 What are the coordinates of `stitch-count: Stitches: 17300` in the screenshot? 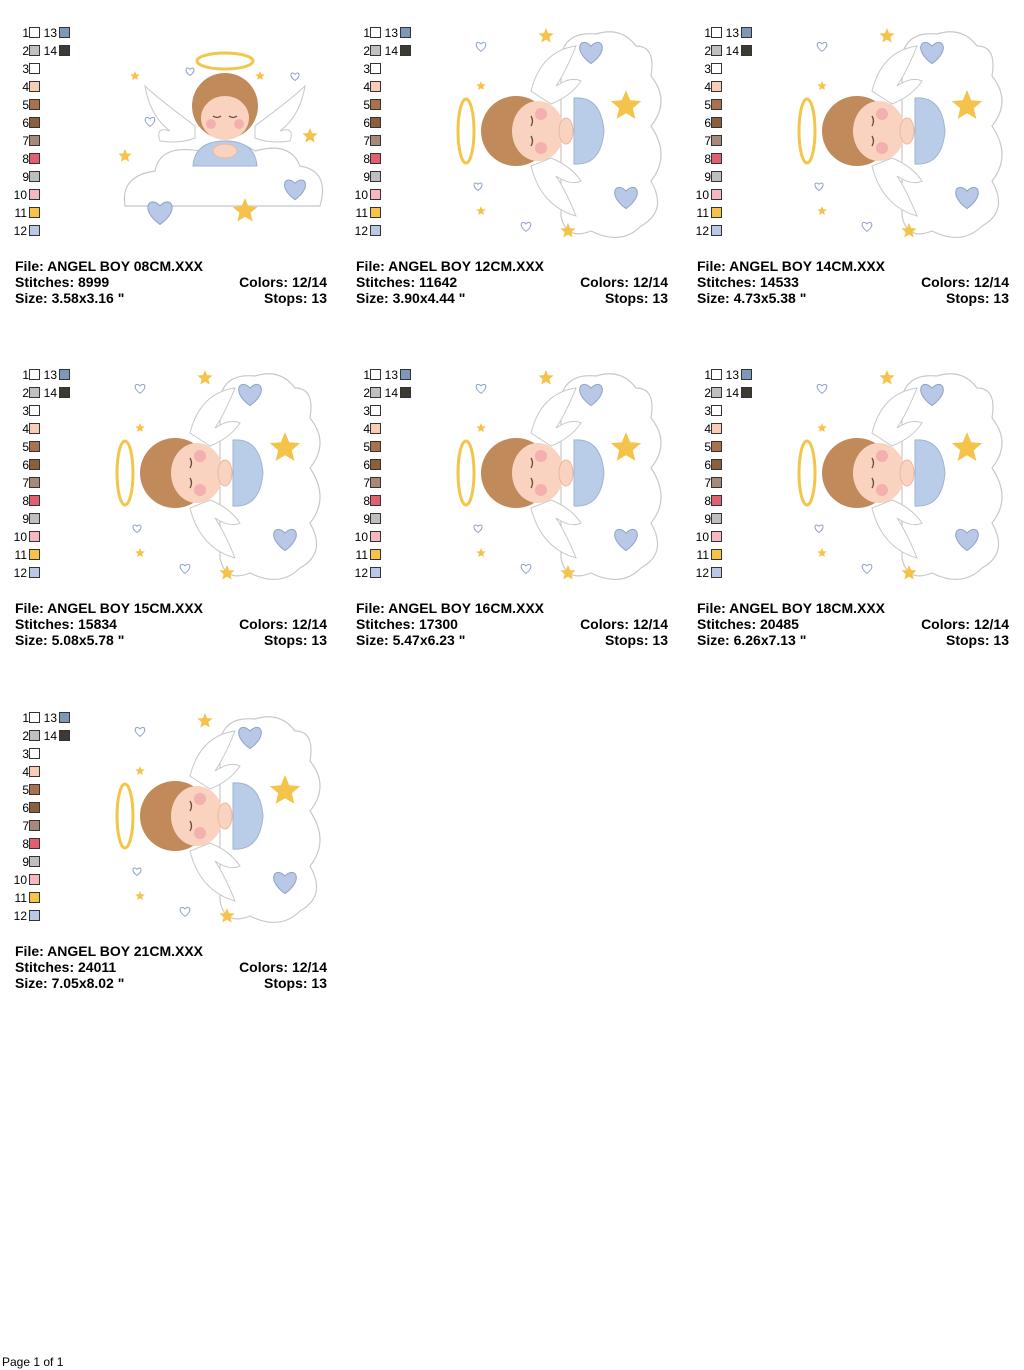 It's located at (407, 624).